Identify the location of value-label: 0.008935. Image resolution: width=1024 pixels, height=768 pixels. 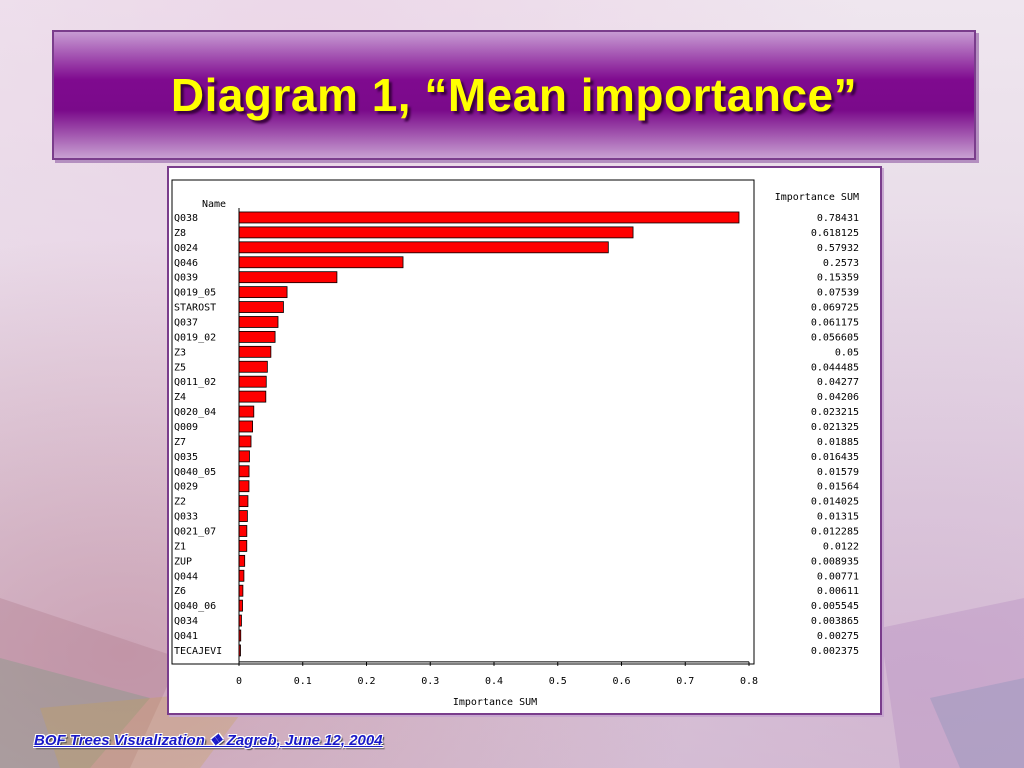
(835, 561).